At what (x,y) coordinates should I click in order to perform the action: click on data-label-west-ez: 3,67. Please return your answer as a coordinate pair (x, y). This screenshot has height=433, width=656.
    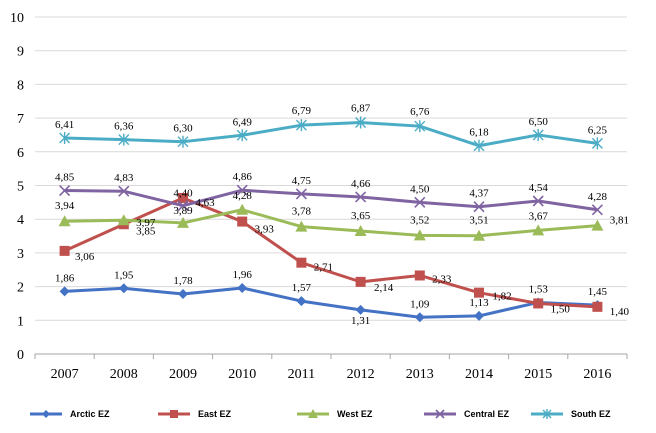
    Looking at the image, I should click on (539, 216).